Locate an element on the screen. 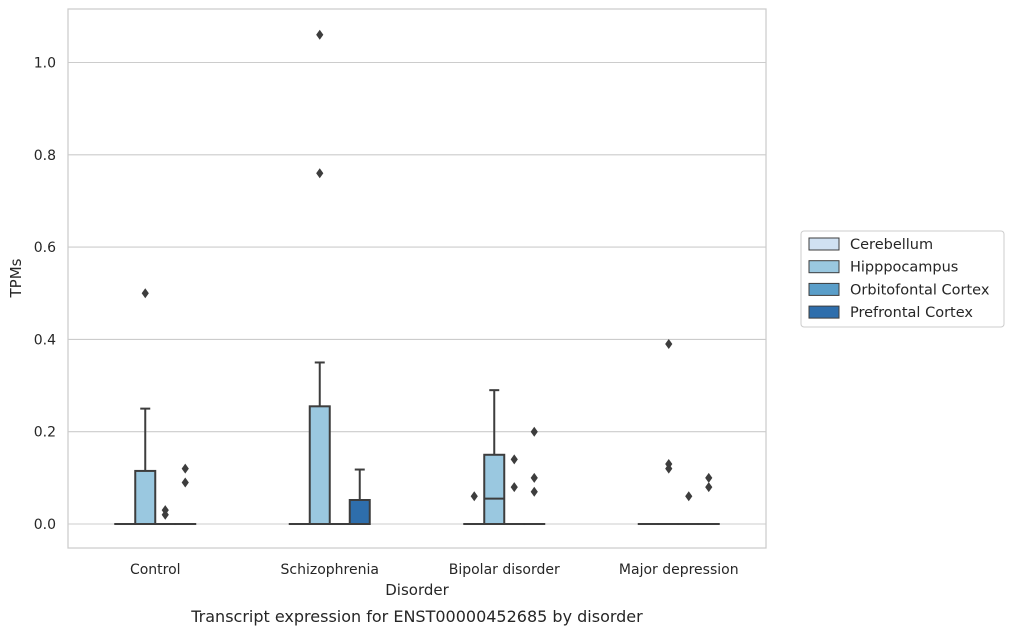 Image resolution: width=1014 pixels, height=634 pixels. y-tick-label: 1.0 is located at coordinates (45, 64).